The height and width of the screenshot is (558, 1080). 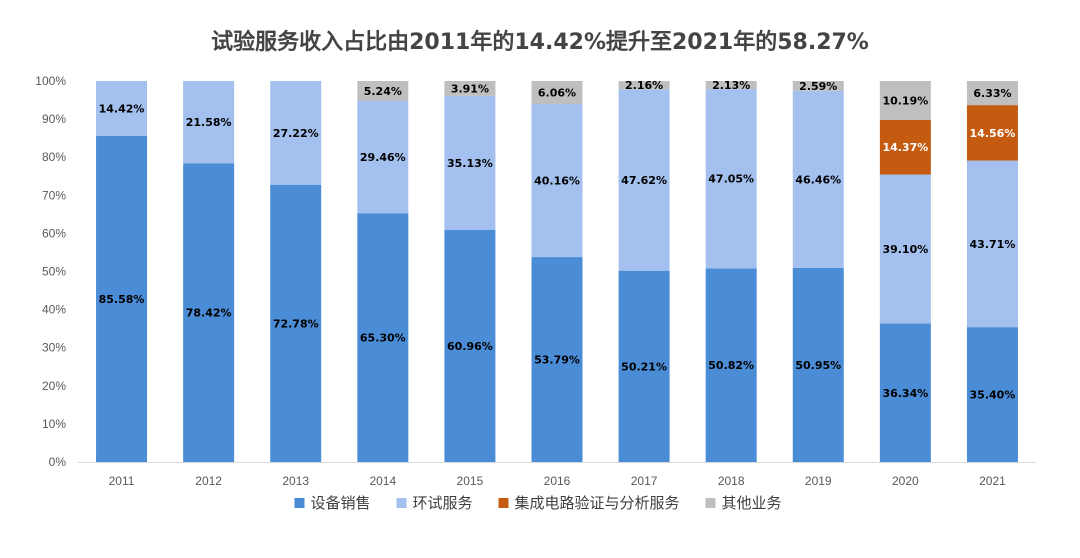 I want to click on x-tick-label: 2015, so click(x=470, y=481).